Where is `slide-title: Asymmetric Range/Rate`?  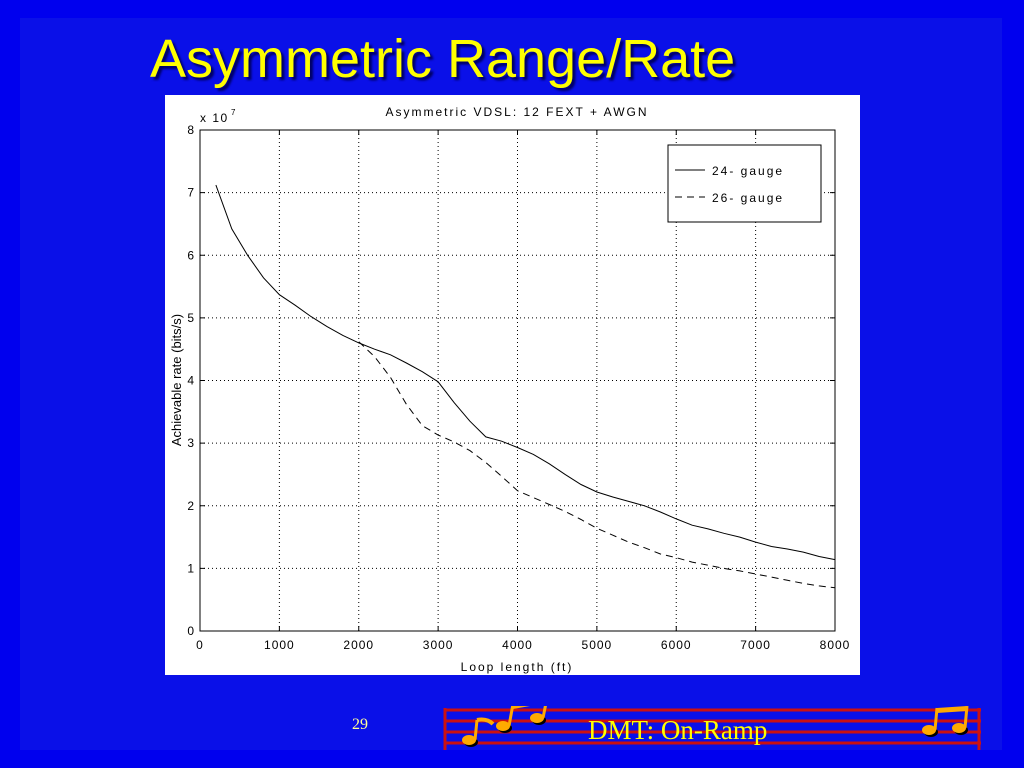 slide-title: Asymmetric Range/Rate is located at coordinates (443, 59).